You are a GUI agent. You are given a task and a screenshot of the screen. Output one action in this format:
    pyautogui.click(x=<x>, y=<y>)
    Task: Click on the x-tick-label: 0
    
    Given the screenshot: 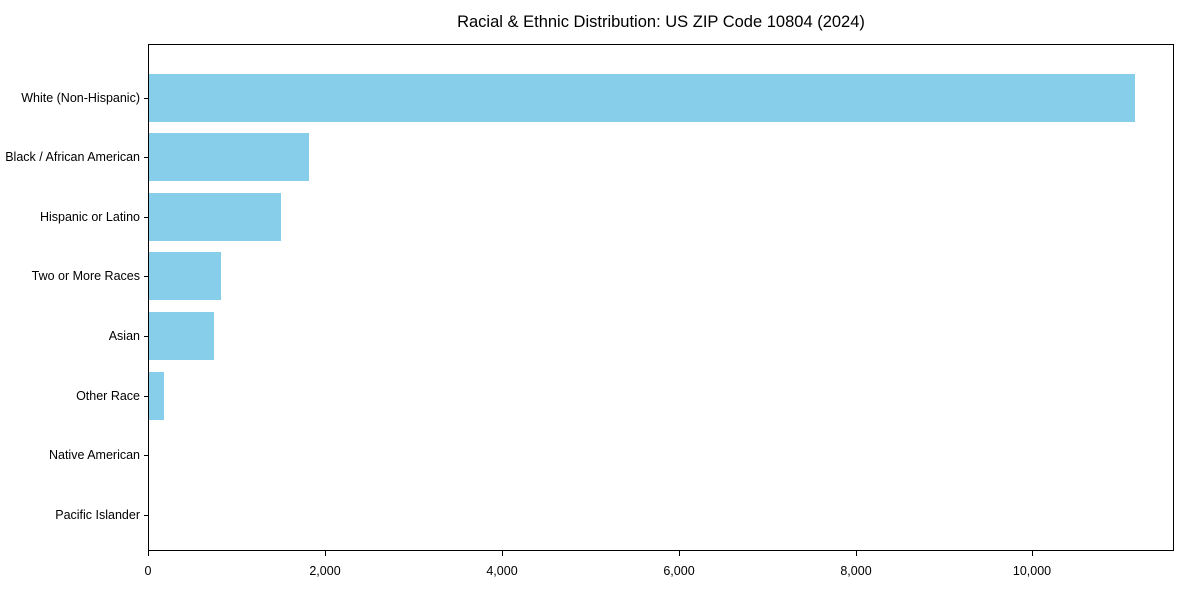 What is the action you would take?
    pyautogui.click(x=148, y=571)
    